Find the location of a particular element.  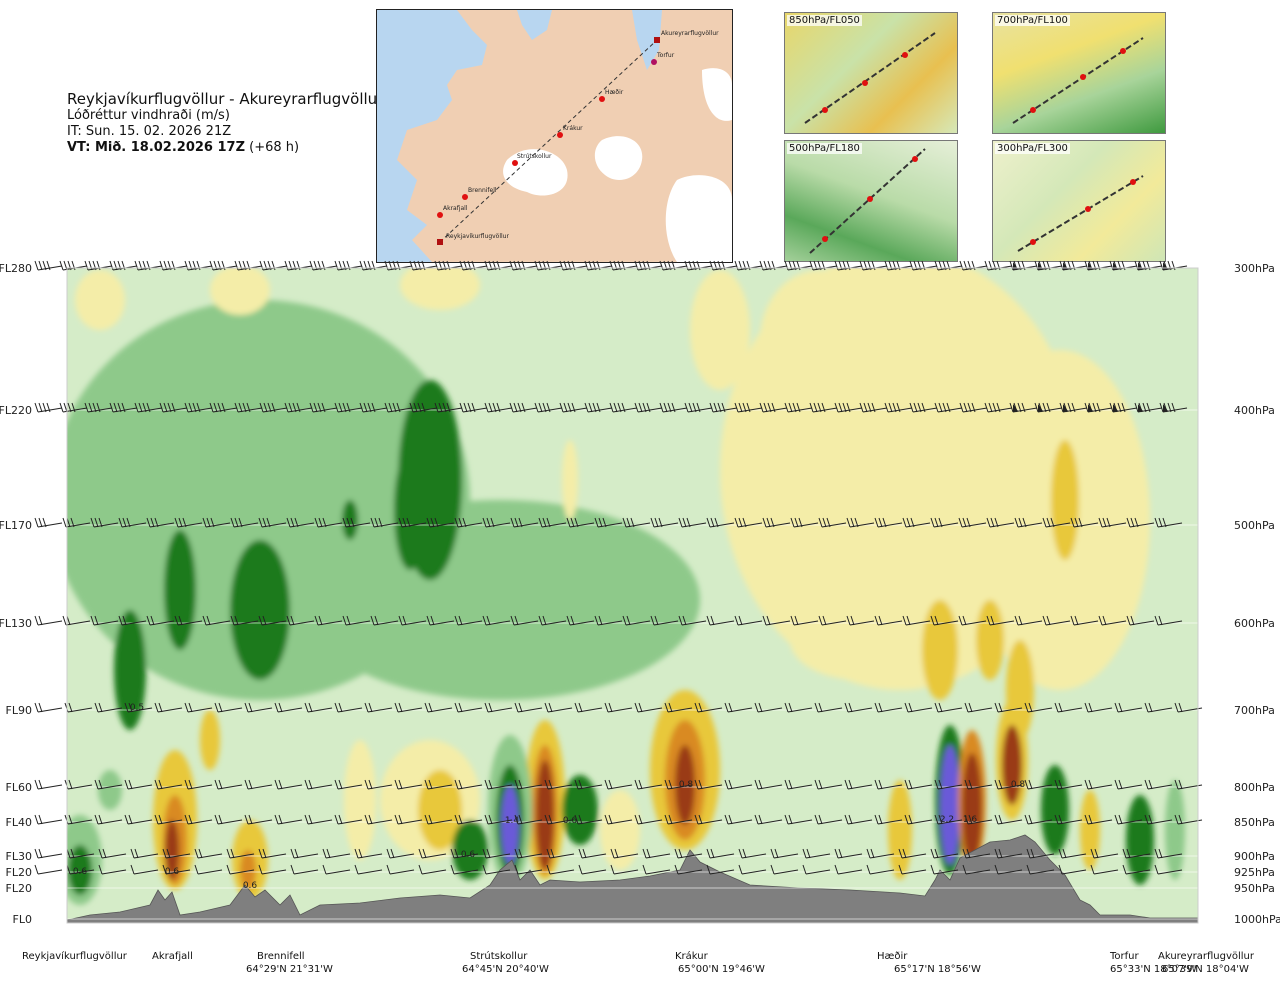

issue-time: IT: Sun. 15. 02. 2026 21Z is located at coordinates (149, 131).